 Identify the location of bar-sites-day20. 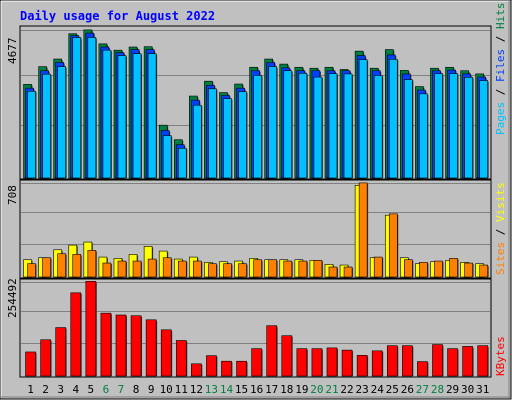
(318, 269).